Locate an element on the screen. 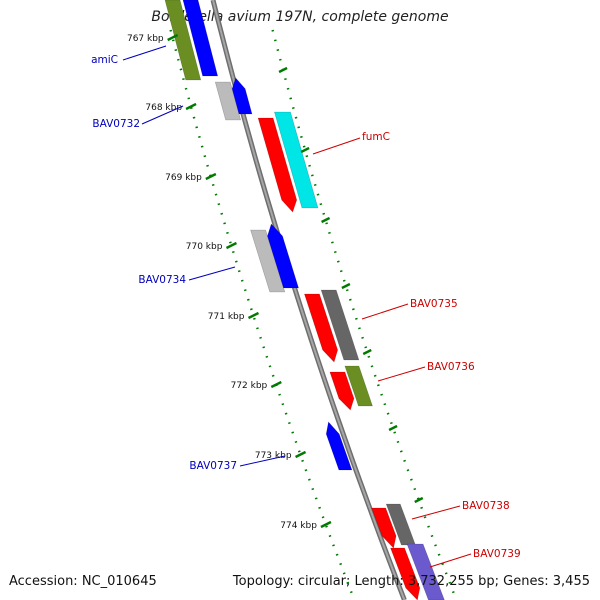 Image resolution: width=600 pixels, height=600 pixels. gene-label-bav0734: BAV0734 is located at coordinates (162, 280).